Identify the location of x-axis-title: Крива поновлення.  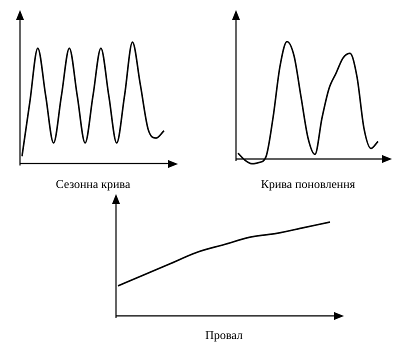
(308, 183).